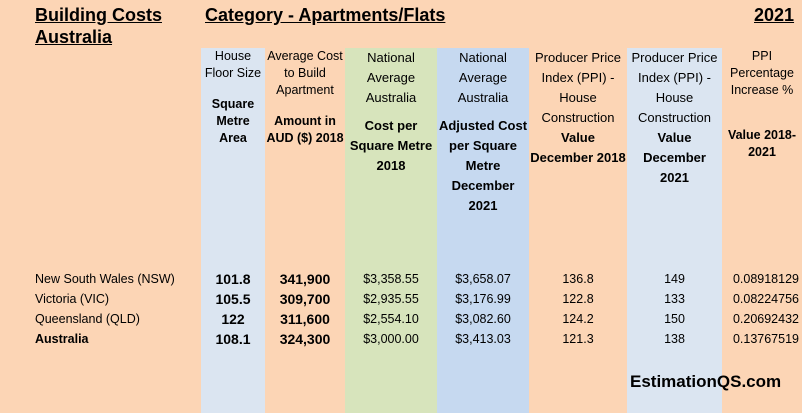  What do you see at coordinates (578, 299) in the screenshot?
I see `cell-ppi-2018: 122.8` at bounding box center [578, 299].